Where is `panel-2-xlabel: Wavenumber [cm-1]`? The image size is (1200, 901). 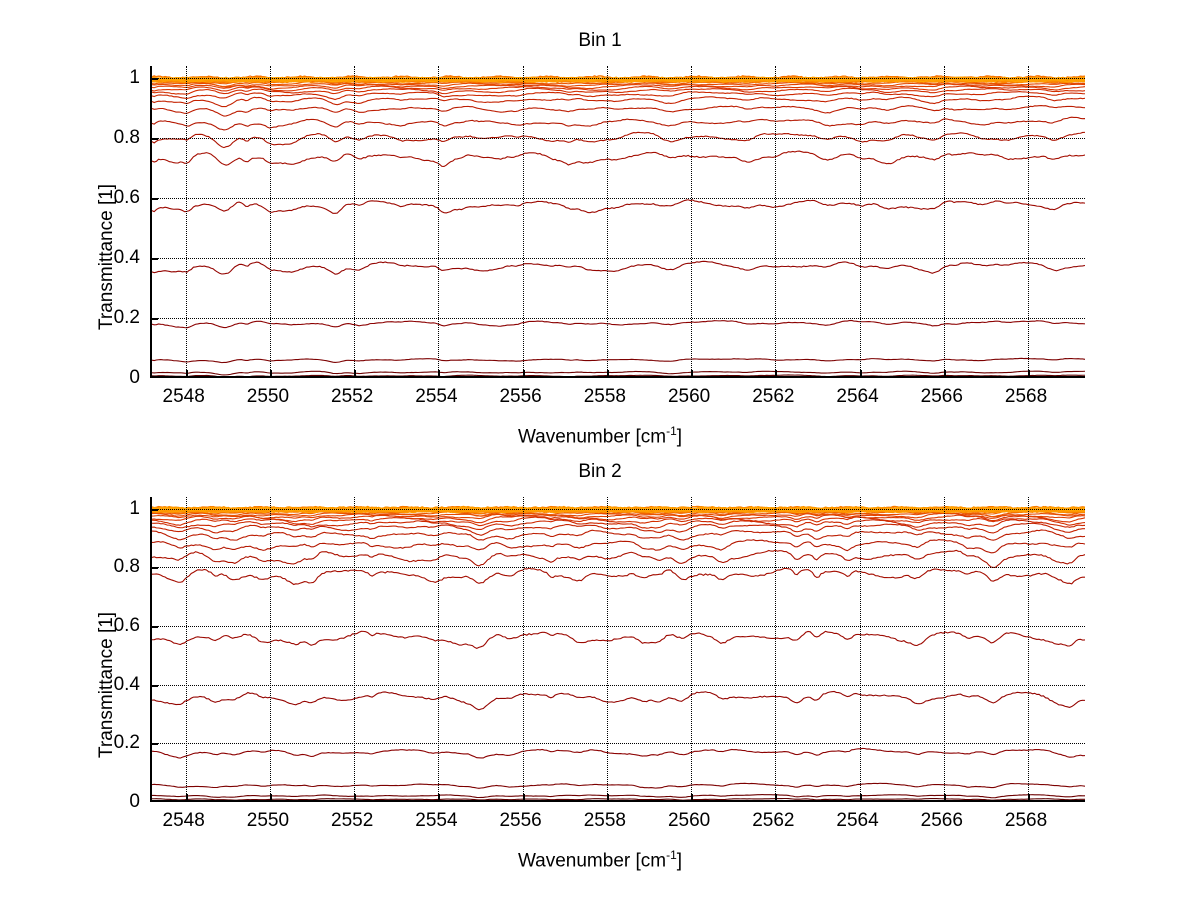 panel-2-xlabel: Wavenumber [cm-1] is located at coordinates (600, 860).